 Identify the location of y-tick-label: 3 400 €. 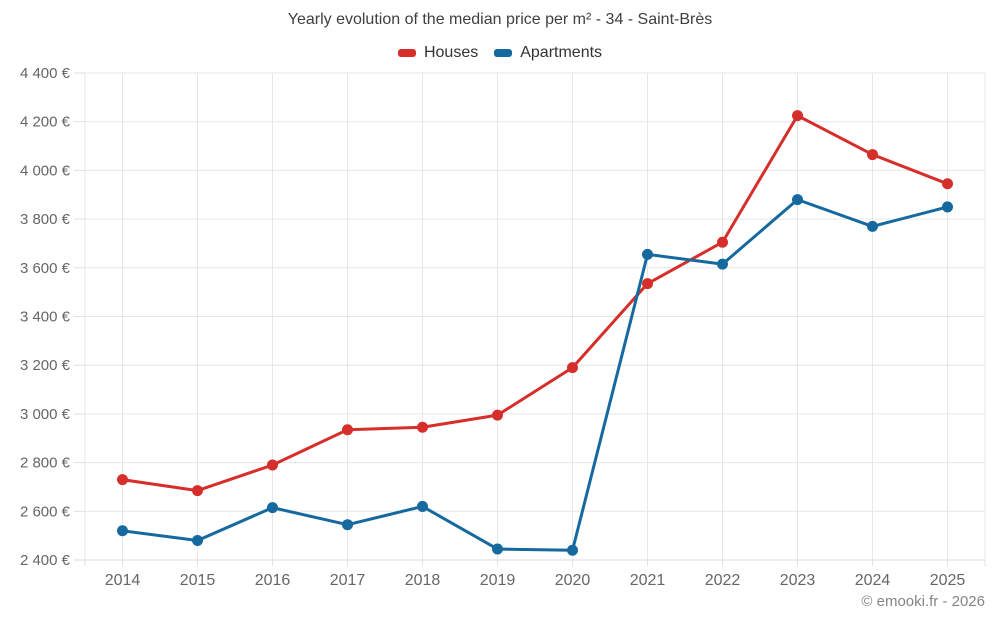
(45, 317).